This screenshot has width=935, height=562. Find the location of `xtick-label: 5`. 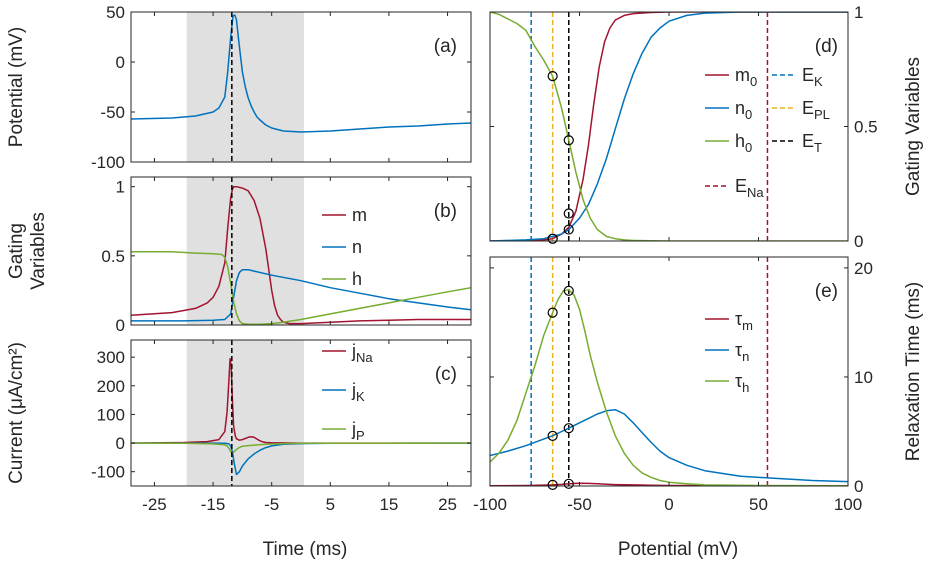

xtick-label: 5 is located at coordinates (330, 504).